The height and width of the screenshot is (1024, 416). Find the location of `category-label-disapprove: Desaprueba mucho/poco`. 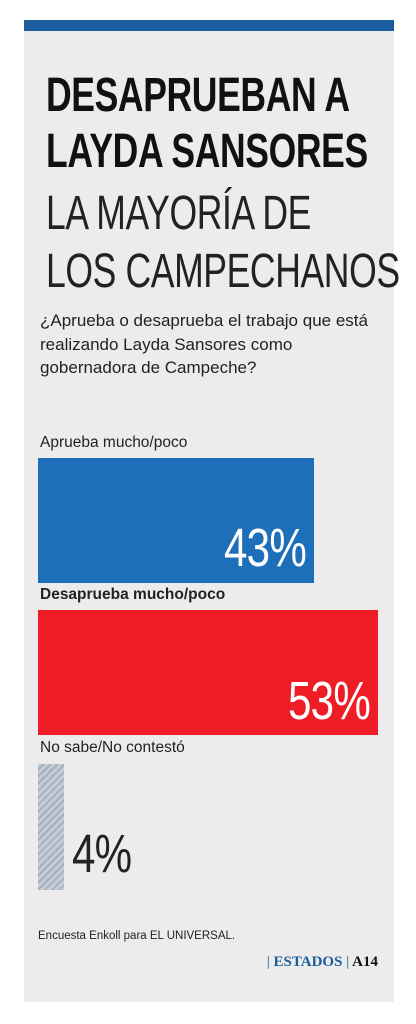

category-label-disapprove: Desaprueba mucho/poco is located at coordinates (133, 594).